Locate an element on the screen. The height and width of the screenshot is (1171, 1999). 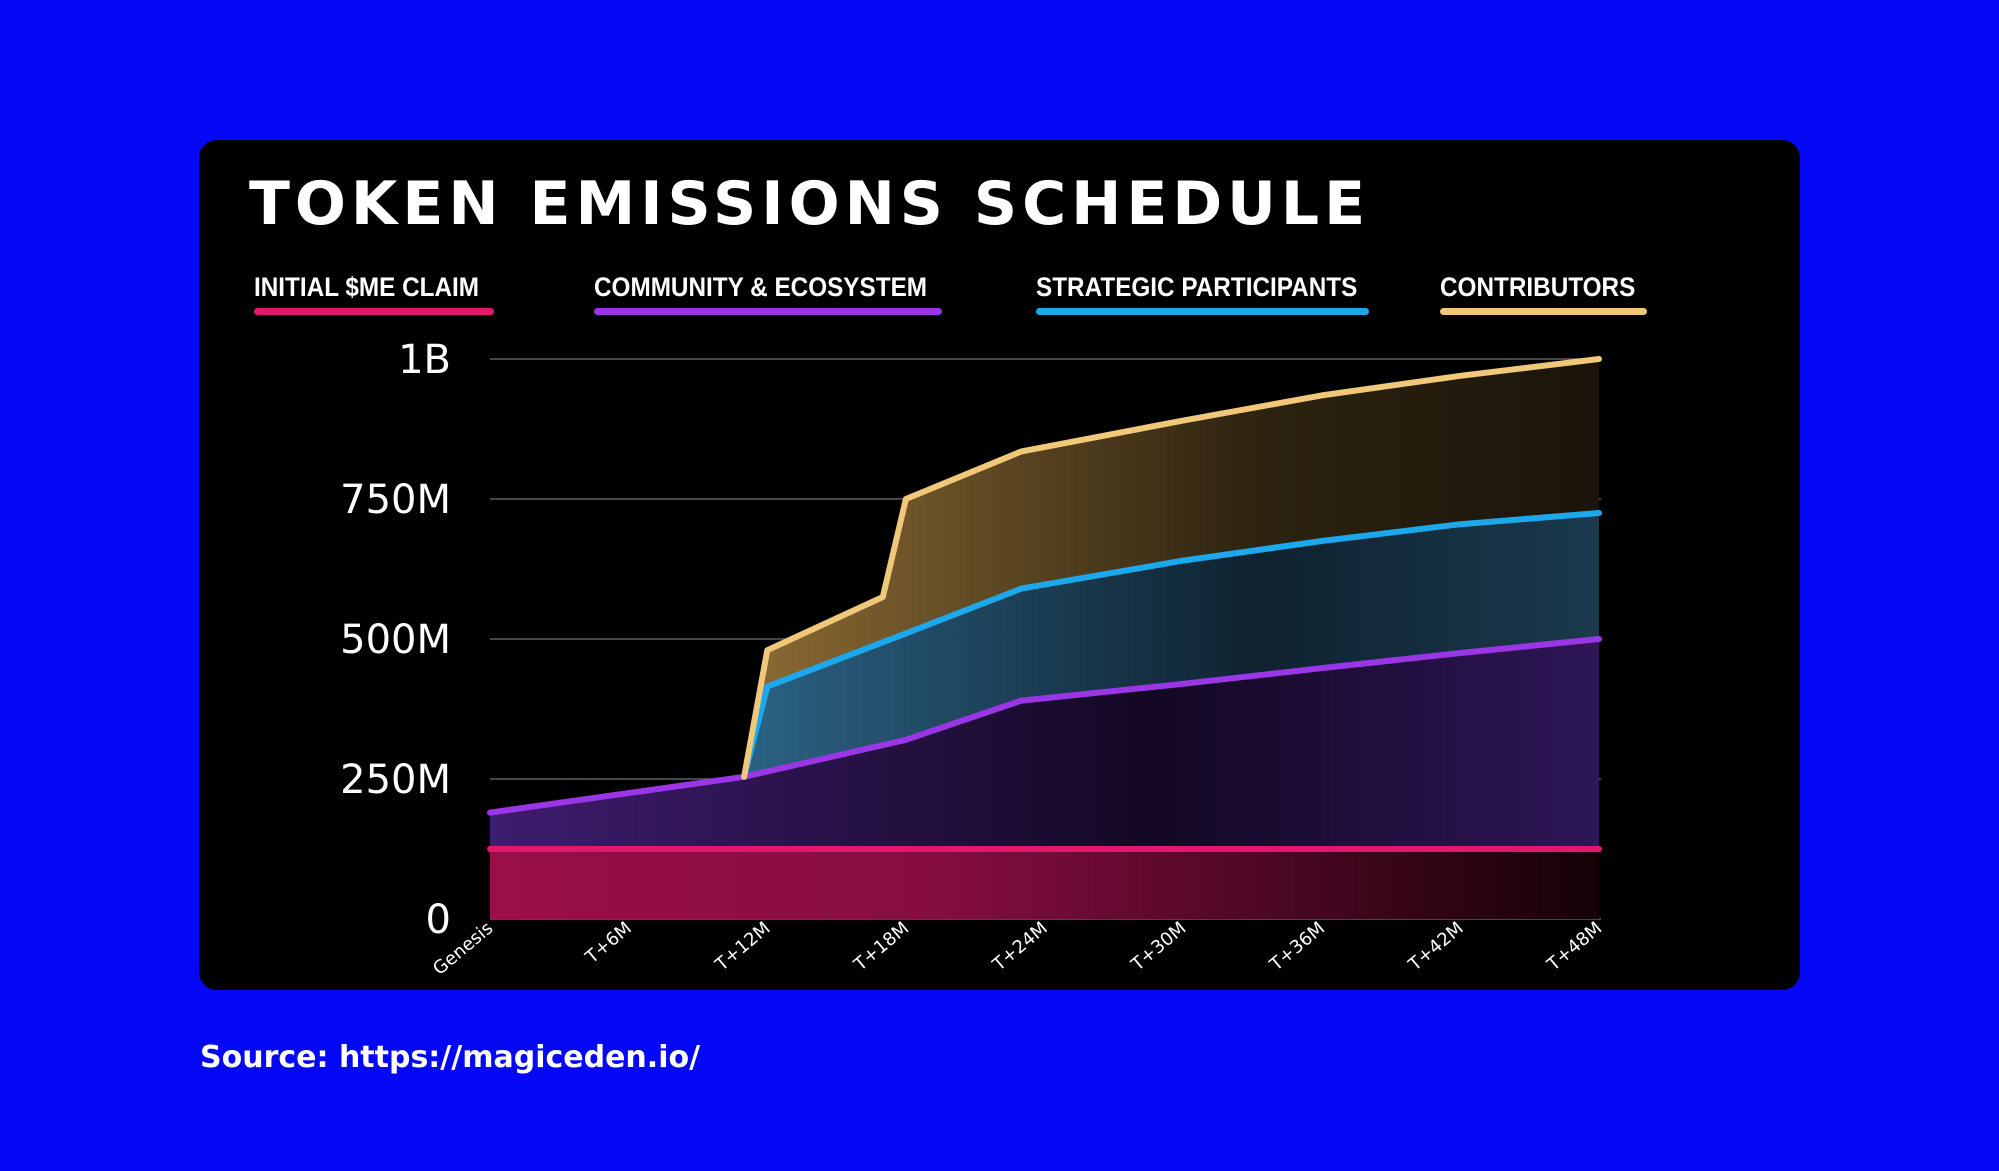
x-tick-label: T+42M is located at coordinates (1436, 947).